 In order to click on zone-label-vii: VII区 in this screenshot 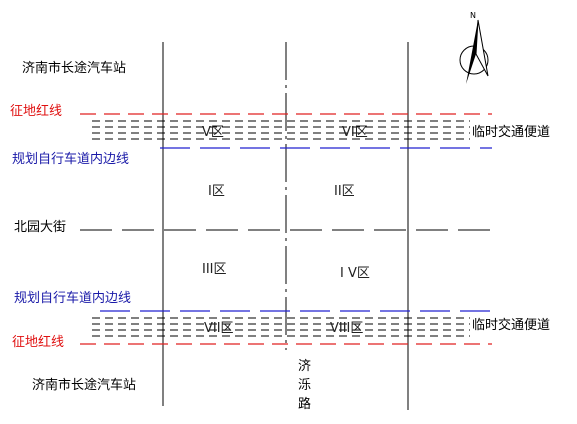, I will do `click(219, 328)`.